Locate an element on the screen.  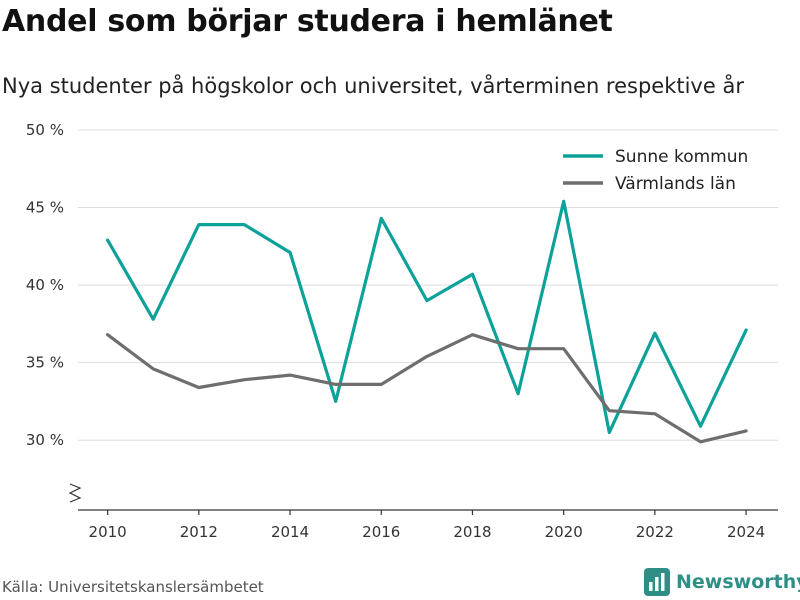
x-tick-label: 2012 is located at coordinates (199, 532).